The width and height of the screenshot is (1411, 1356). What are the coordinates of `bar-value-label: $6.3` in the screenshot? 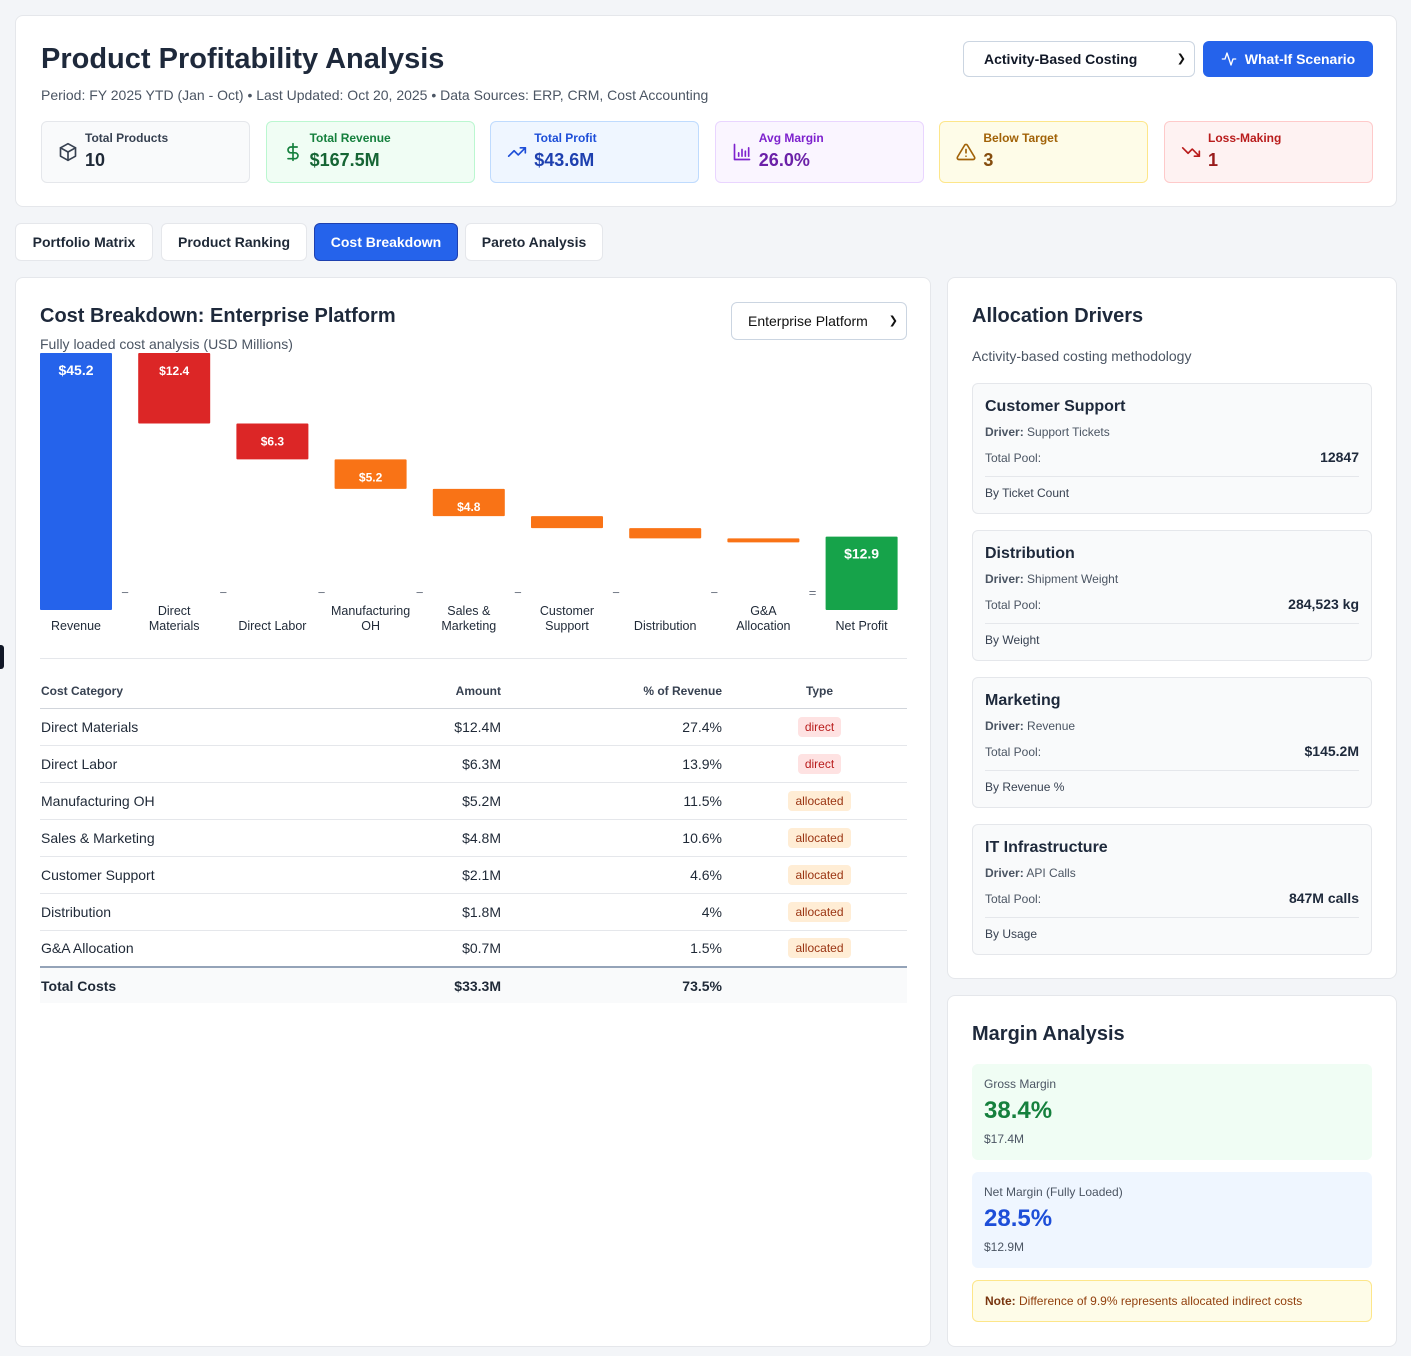 It's located at (273, 442).